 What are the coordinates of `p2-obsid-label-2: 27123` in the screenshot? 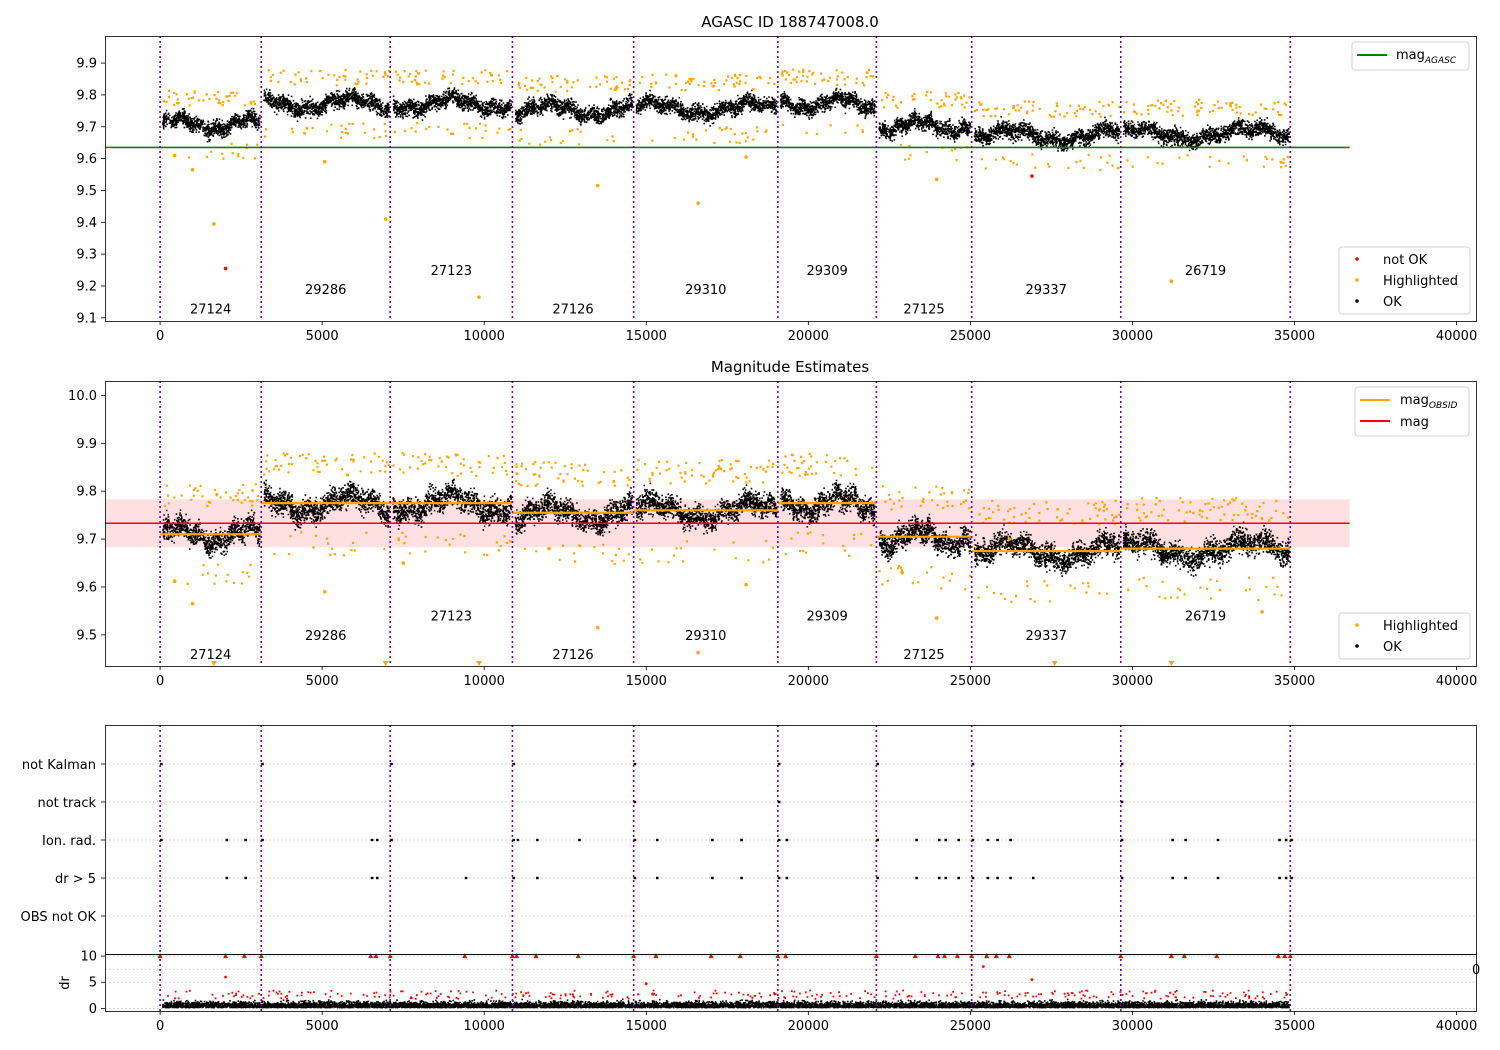 It's located at (451, 617).